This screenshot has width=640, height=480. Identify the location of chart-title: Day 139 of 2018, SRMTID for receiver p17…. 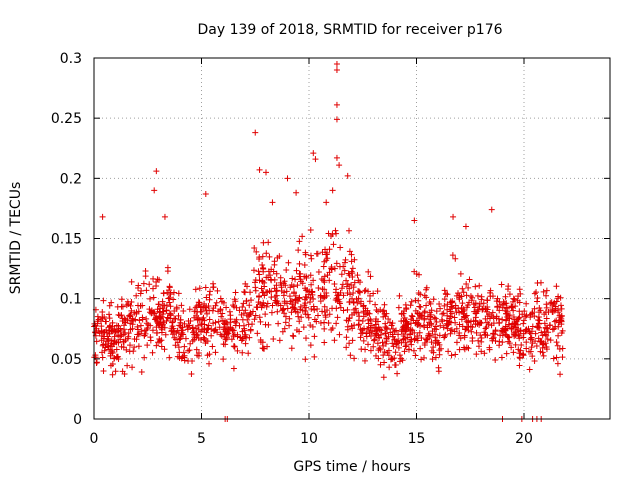
(349, 30).